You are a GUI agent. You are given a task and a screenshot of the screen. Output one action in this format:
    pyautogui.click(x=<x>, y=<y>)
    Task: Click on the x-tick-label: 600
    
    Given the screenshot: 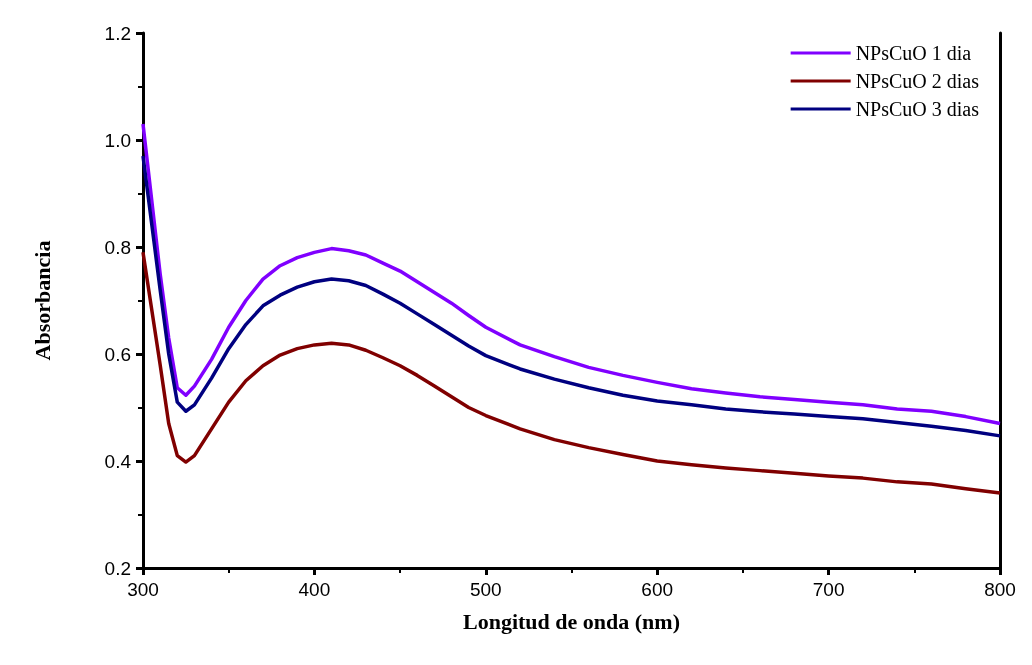 What is the action you would take?
    pyautogui.click(x=657, y=589)
    